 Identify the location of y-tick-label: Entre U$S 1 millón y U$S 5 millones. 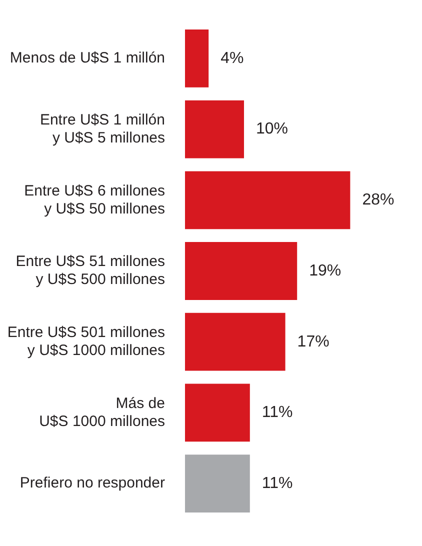
(102, 128).